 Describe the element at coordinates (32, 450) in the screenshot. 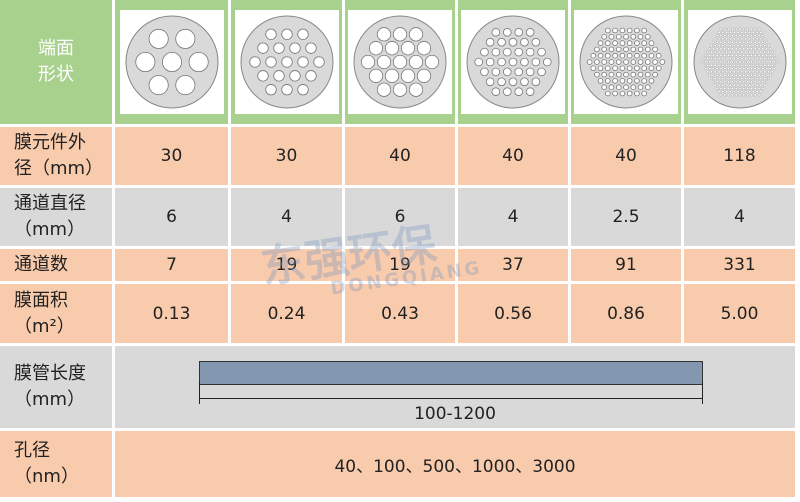

I see `row-label: 孔径` at that location.